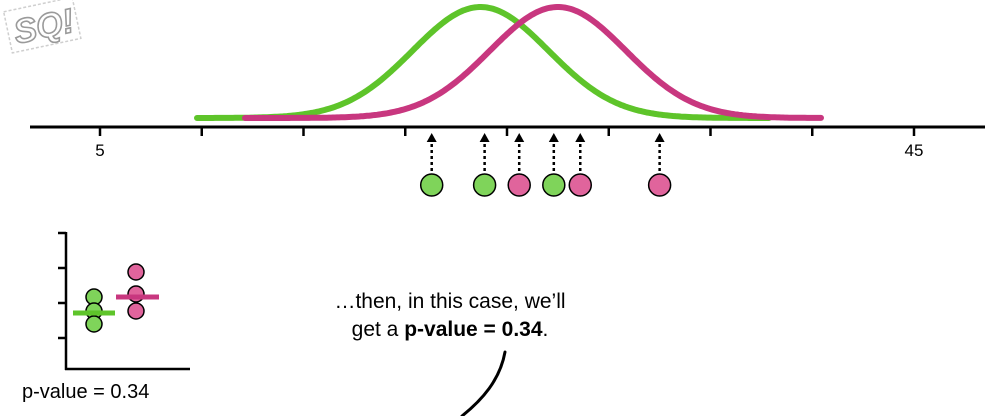 Image resolution: width=1000 pixels, height=416 pixels. I want to click on caption-line-2-prefix: get a, so click(378, 329).